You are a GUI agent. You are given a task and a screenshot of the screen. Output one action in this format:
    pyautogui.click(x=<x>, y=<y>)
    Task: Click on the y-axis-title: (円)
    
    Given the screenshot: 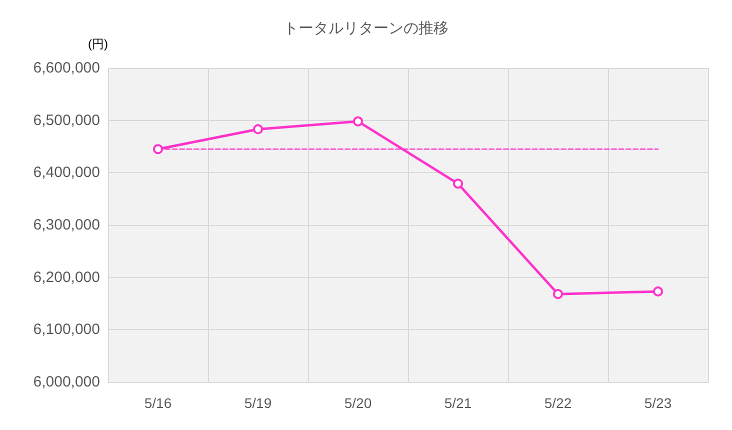 What is the action you would take?
    pyautogui.click(x=98, y=44)
    